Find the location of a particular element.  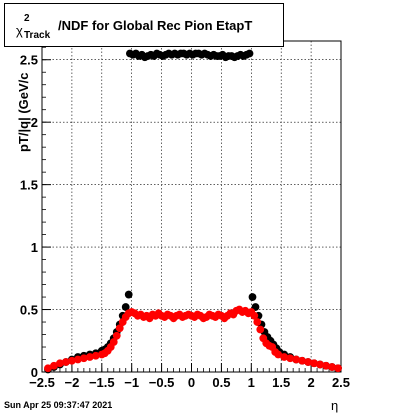

x-tick-label: 2 is located at coordinates (310, 382).